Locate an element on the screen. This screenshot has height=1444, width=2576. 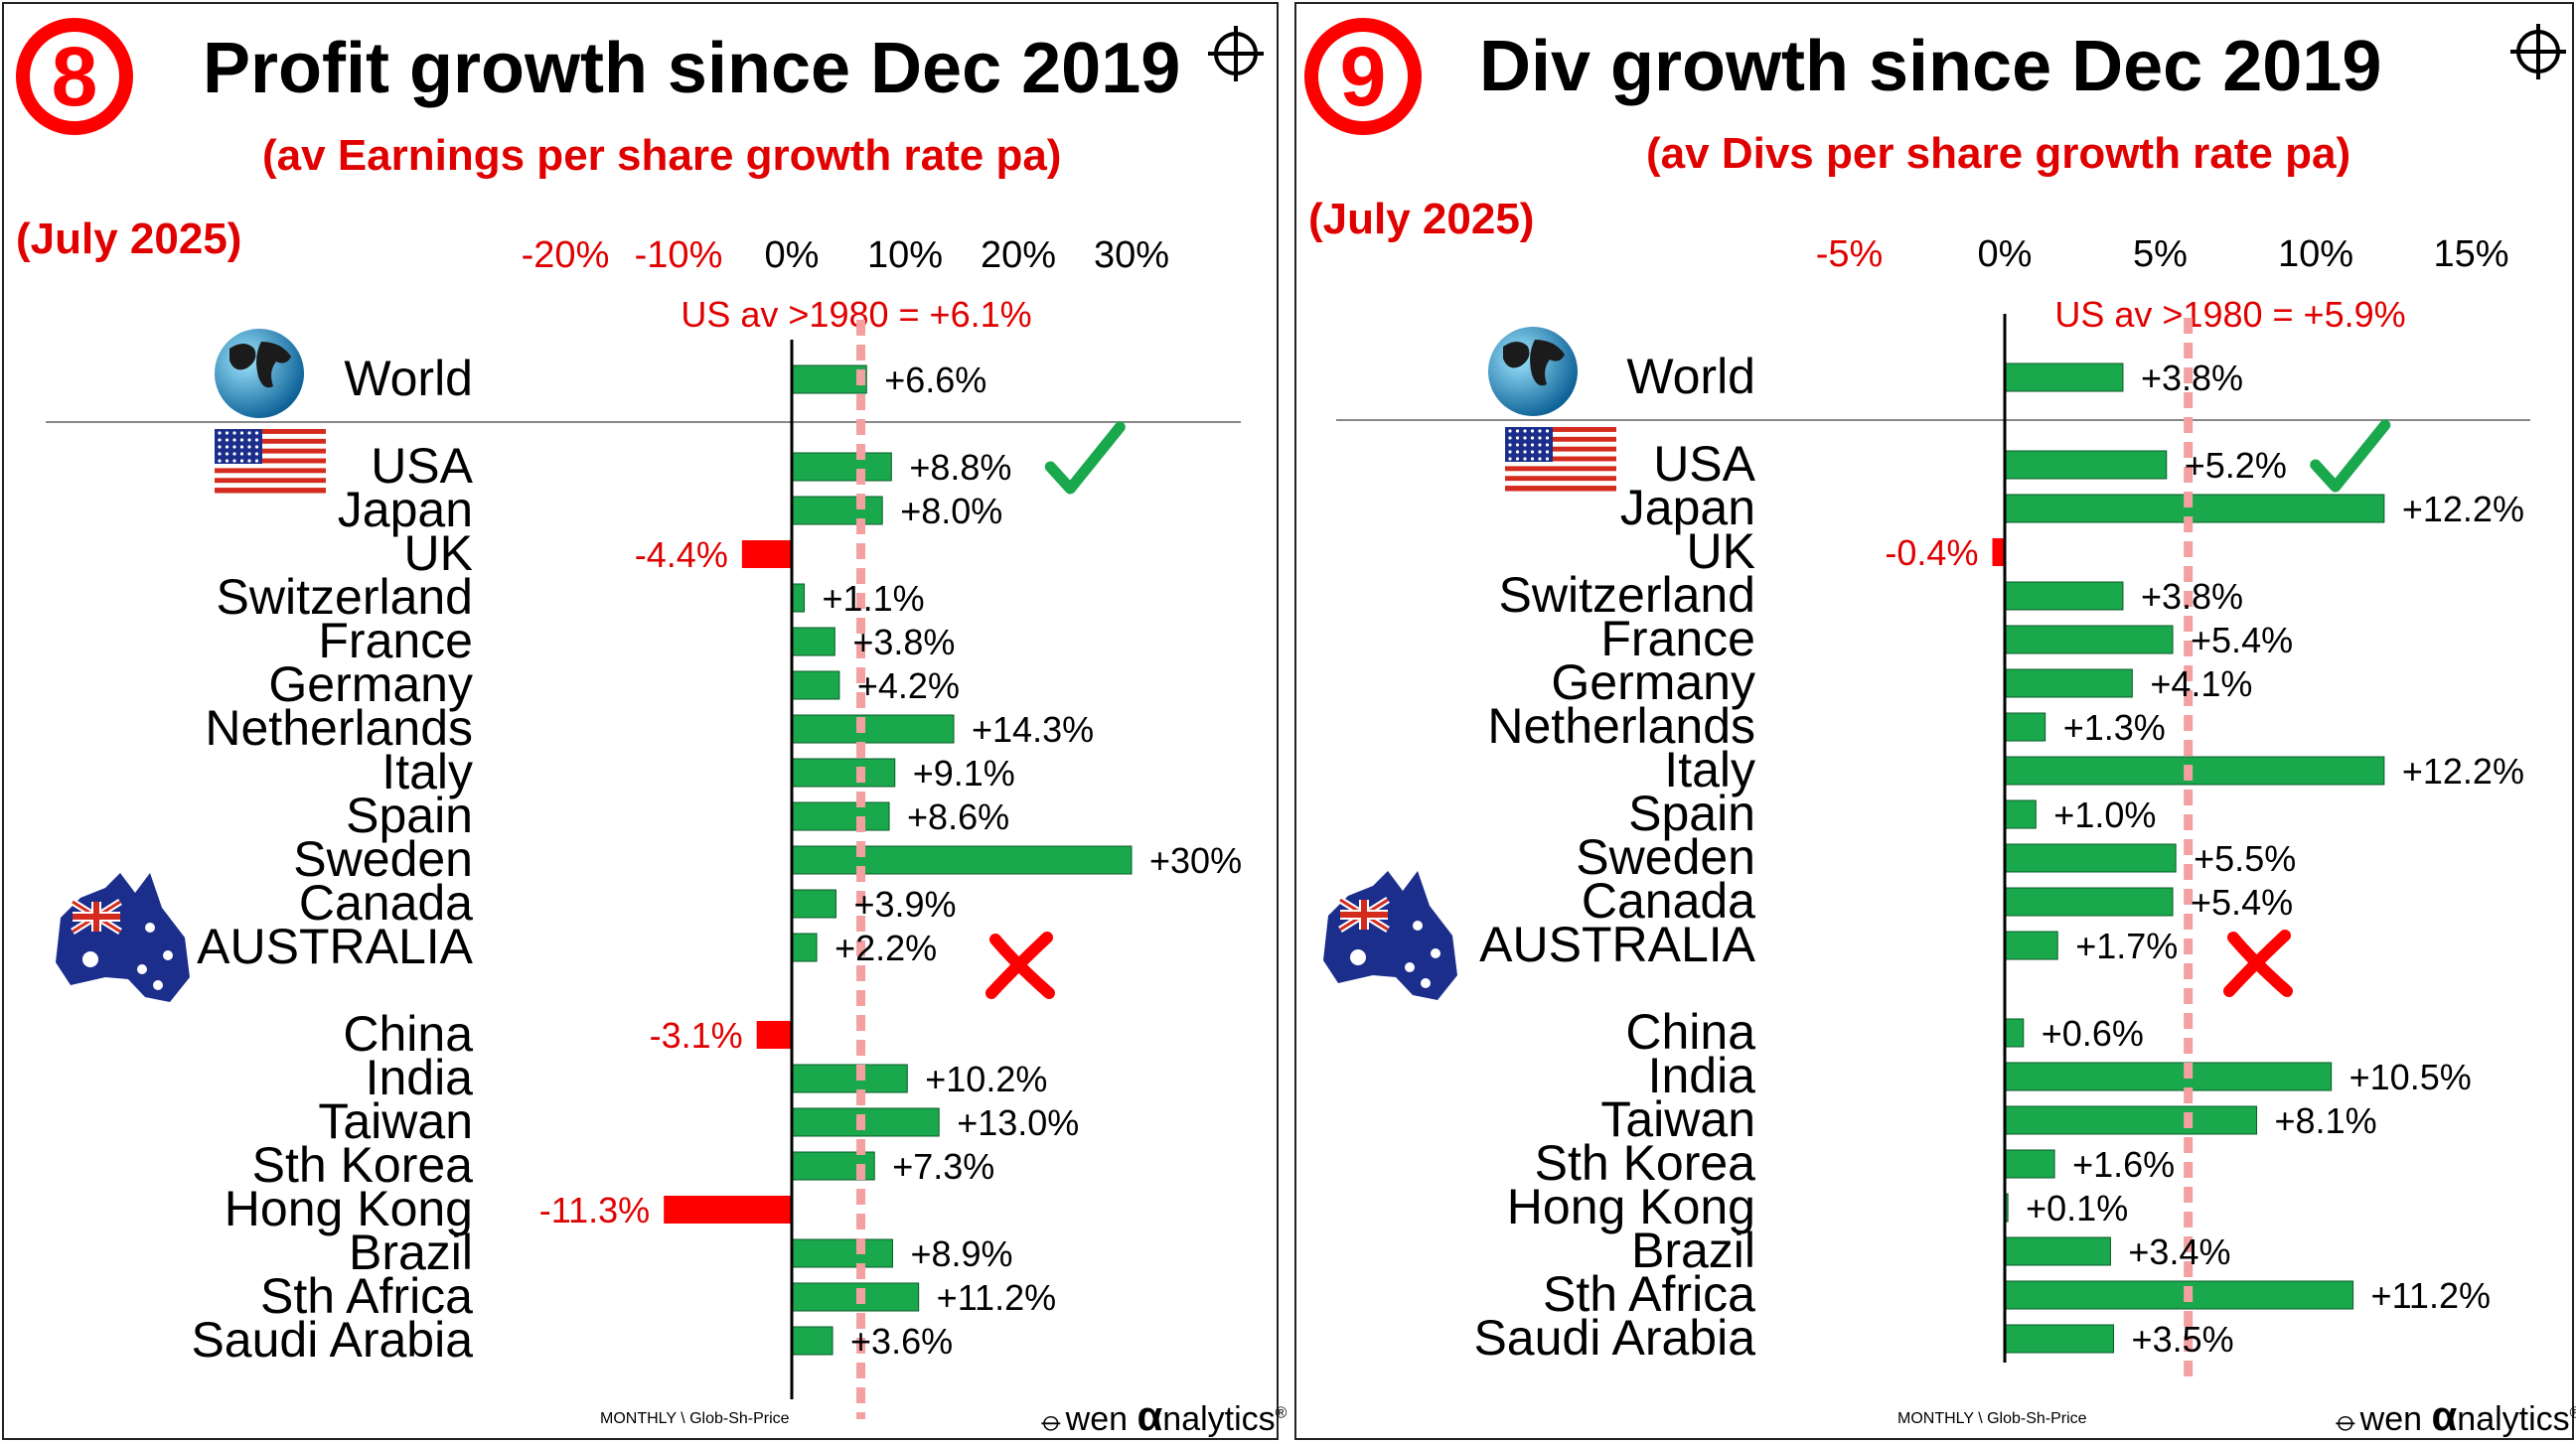
value-label-taiwan: +8.1% is located at coordinates (2326, 1121).